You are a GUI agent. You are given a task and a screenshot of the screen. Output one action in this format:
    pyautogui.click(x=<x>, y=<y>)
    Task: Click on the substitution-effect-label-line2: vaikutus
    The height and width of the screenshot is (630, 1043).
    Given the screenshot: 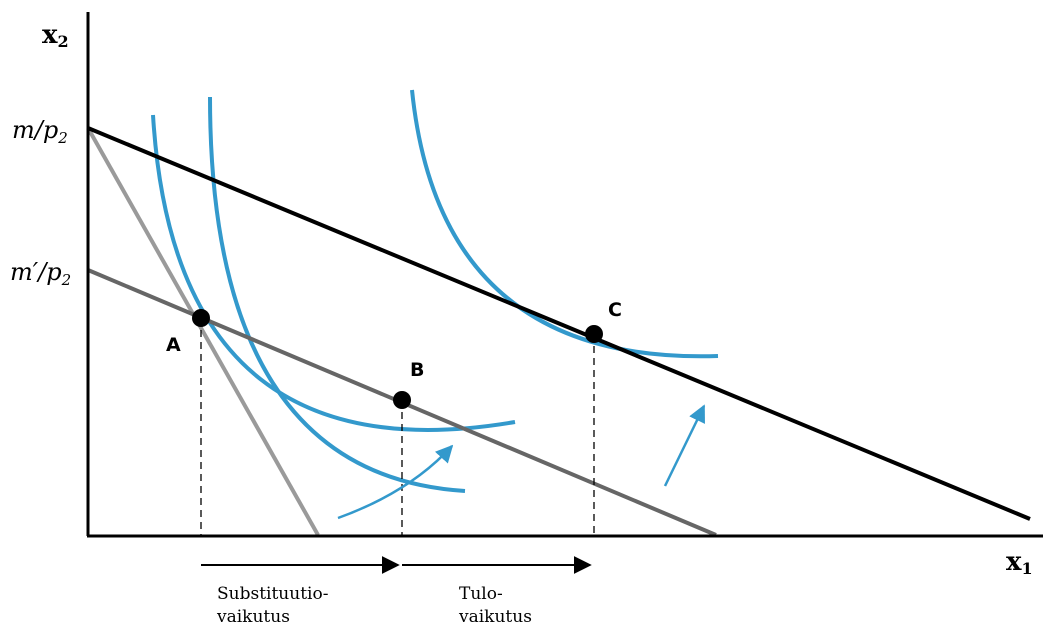 What is the action you would take?
    pyautogui.click(x=253, y=617)
    